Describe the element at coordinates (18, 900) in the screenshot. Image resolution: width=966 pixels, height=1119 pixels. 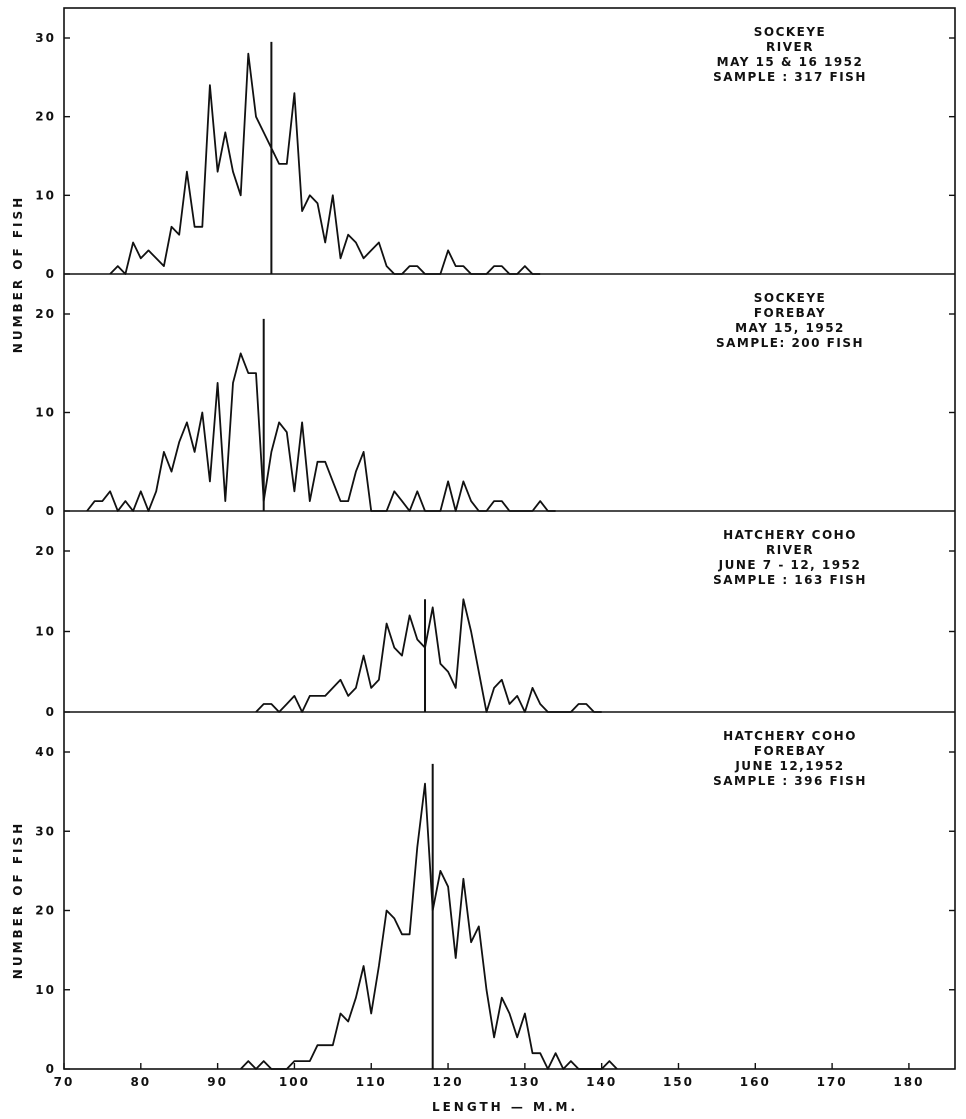
I see `y-axis-title-bottom: NUMBER OF FISH` at that location.